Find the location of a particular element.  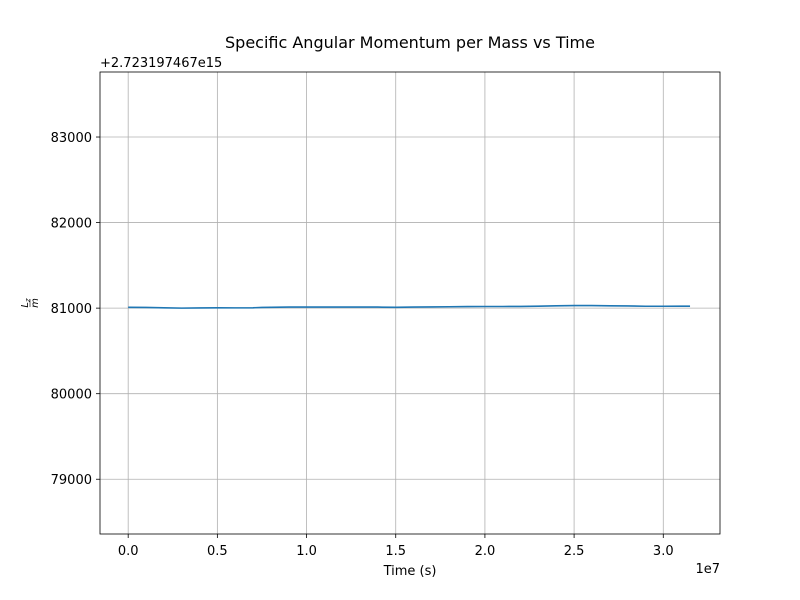

y-tick-label: 79000 is located at coordinates (71, 480).